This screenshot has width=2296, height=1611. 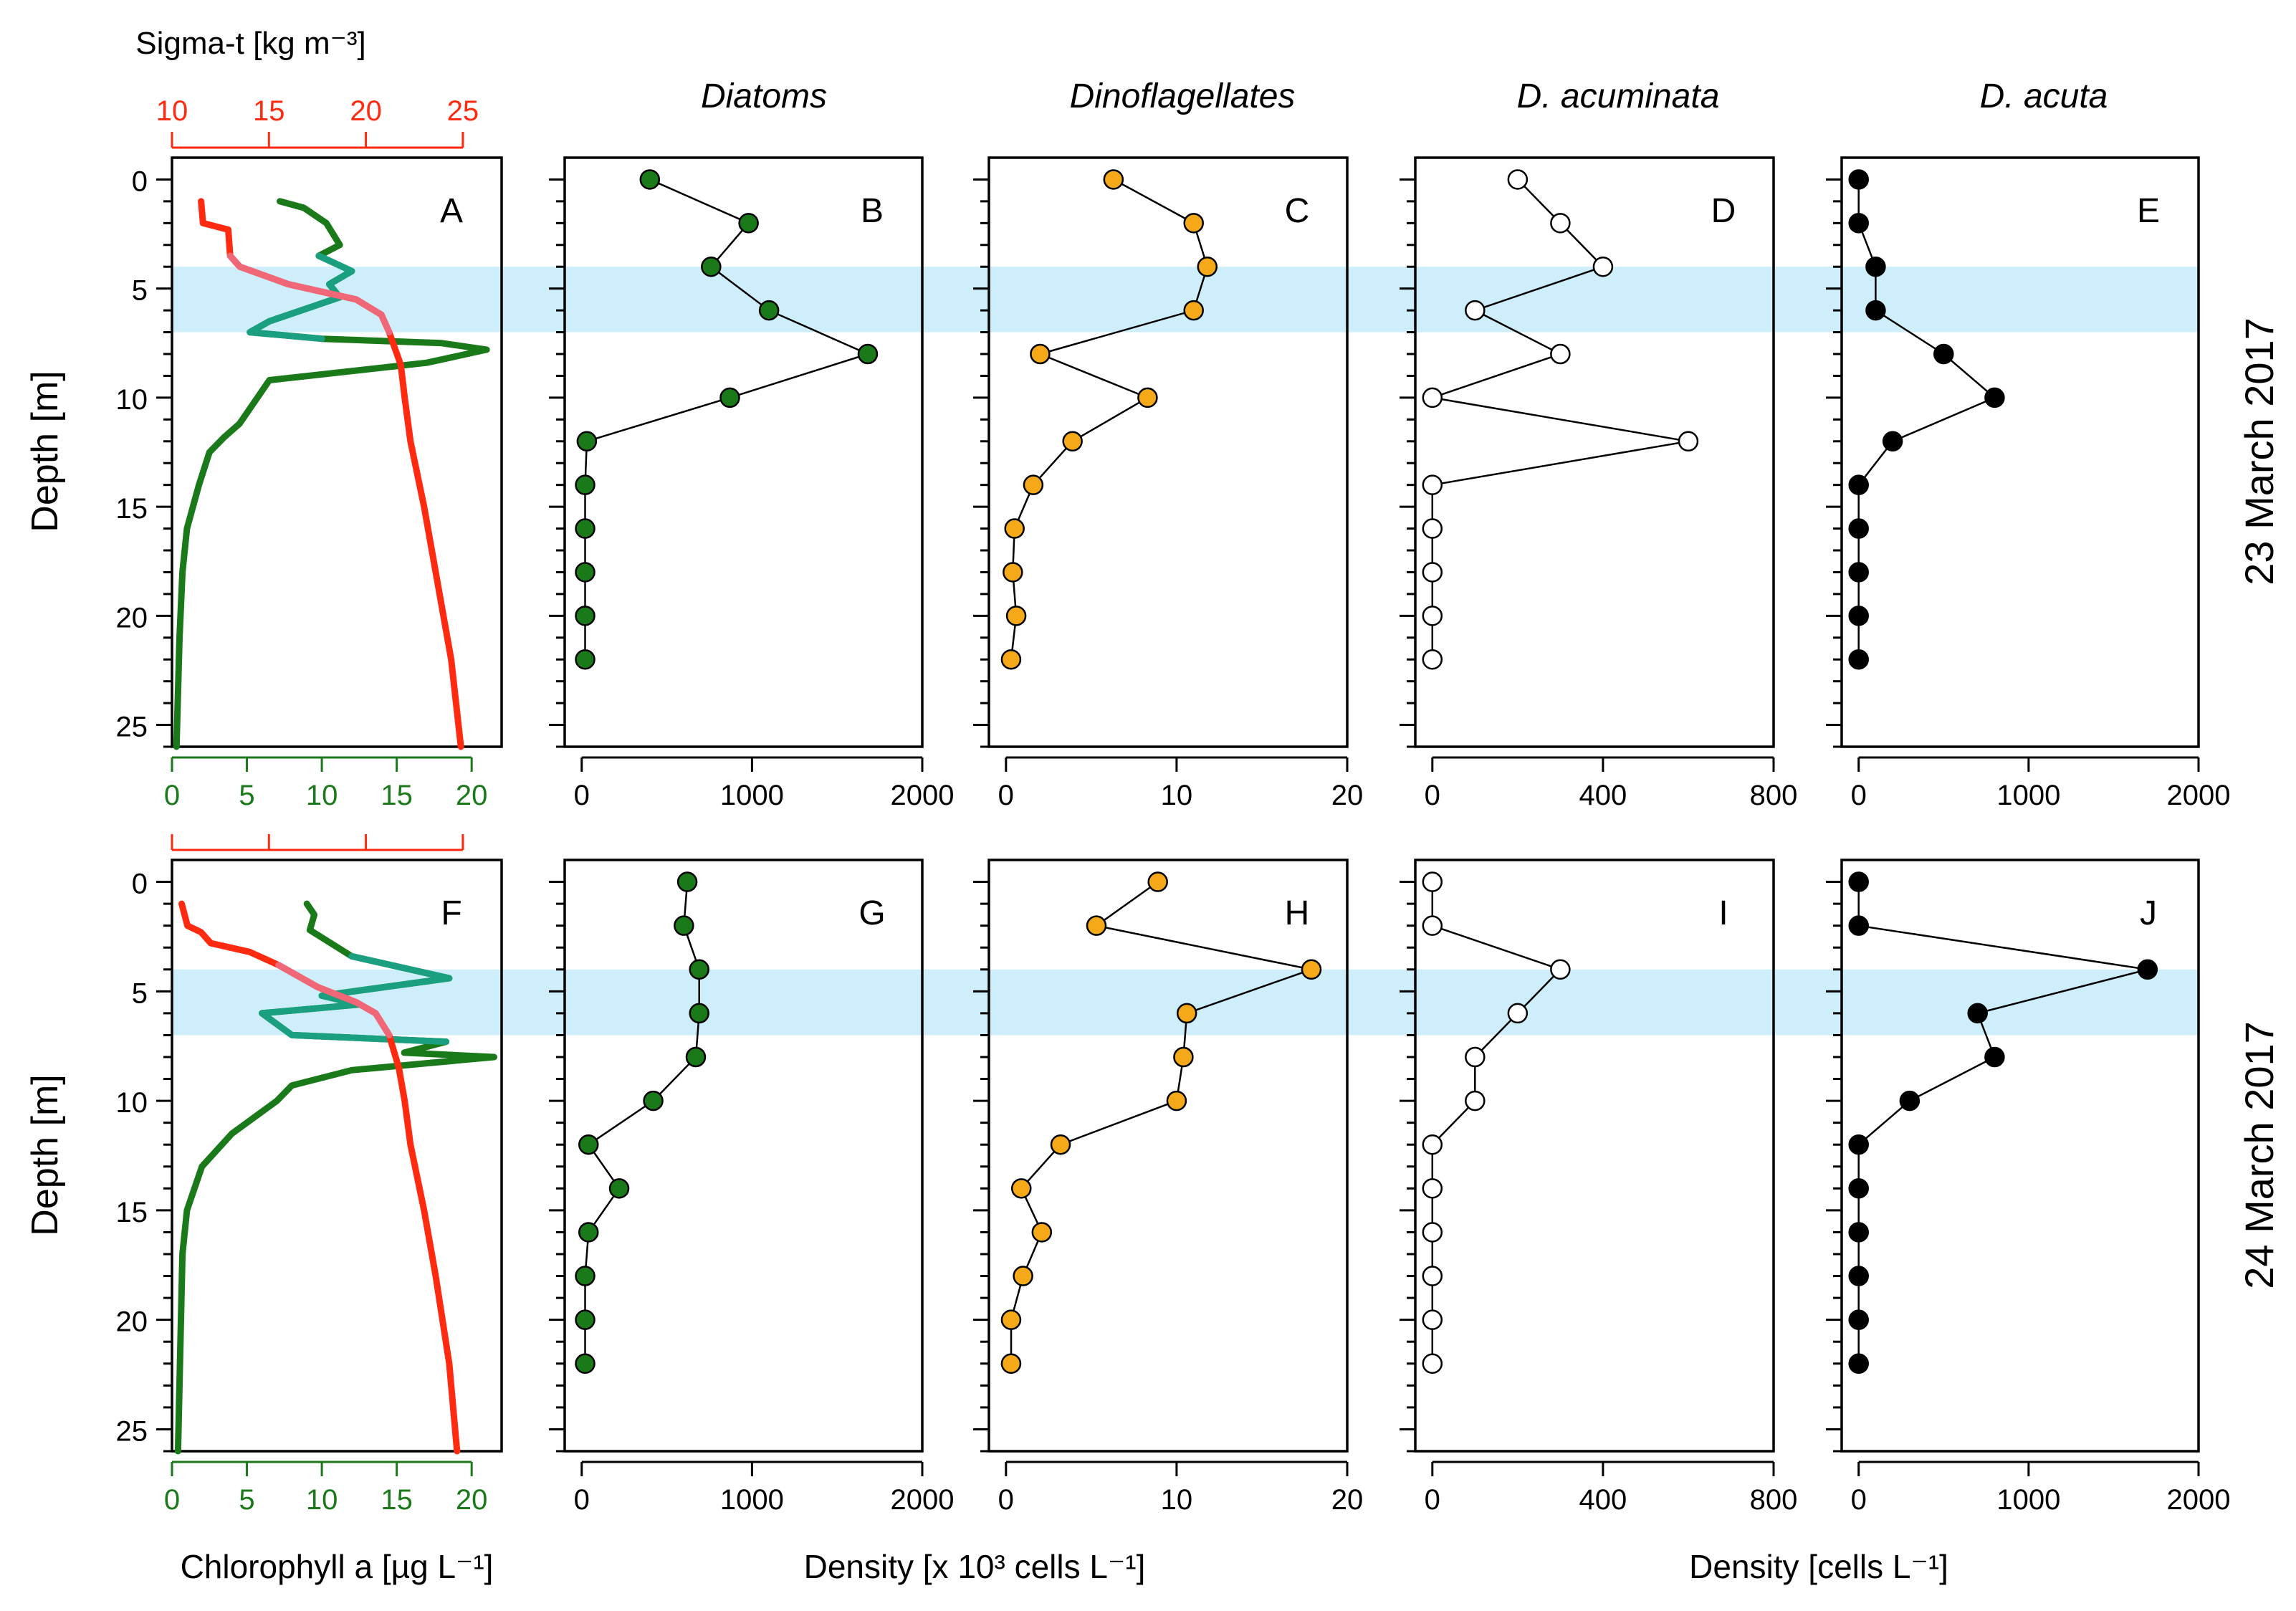 What do you see at coordinates (172, 111) in the screenshot?
I see `top-tick-label: 10` at bounding box center [172, 111].